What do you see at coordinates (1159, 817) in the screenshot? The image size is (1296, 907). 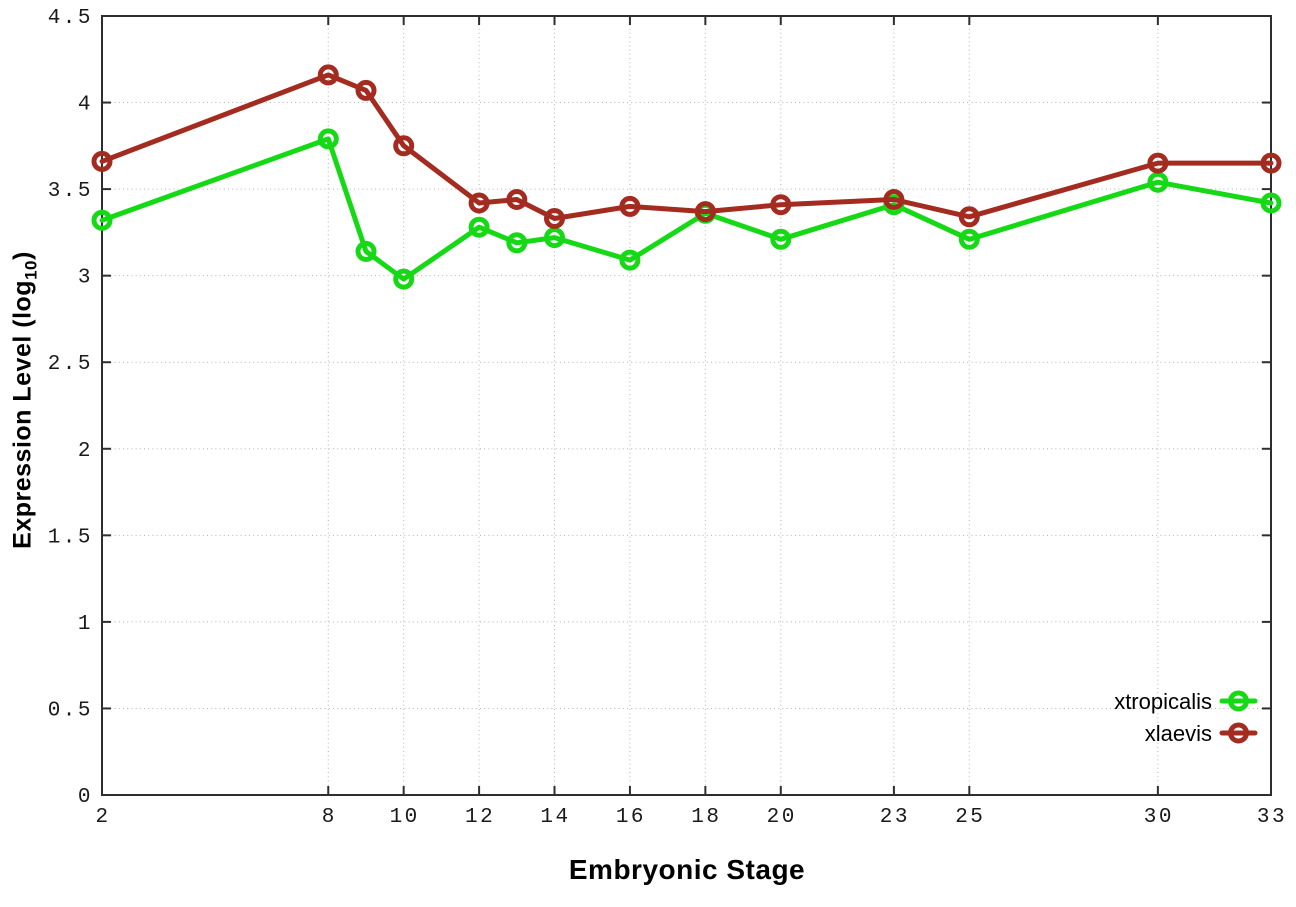 I see `x-tick-label: 30` at bounding box center [1159, 817].